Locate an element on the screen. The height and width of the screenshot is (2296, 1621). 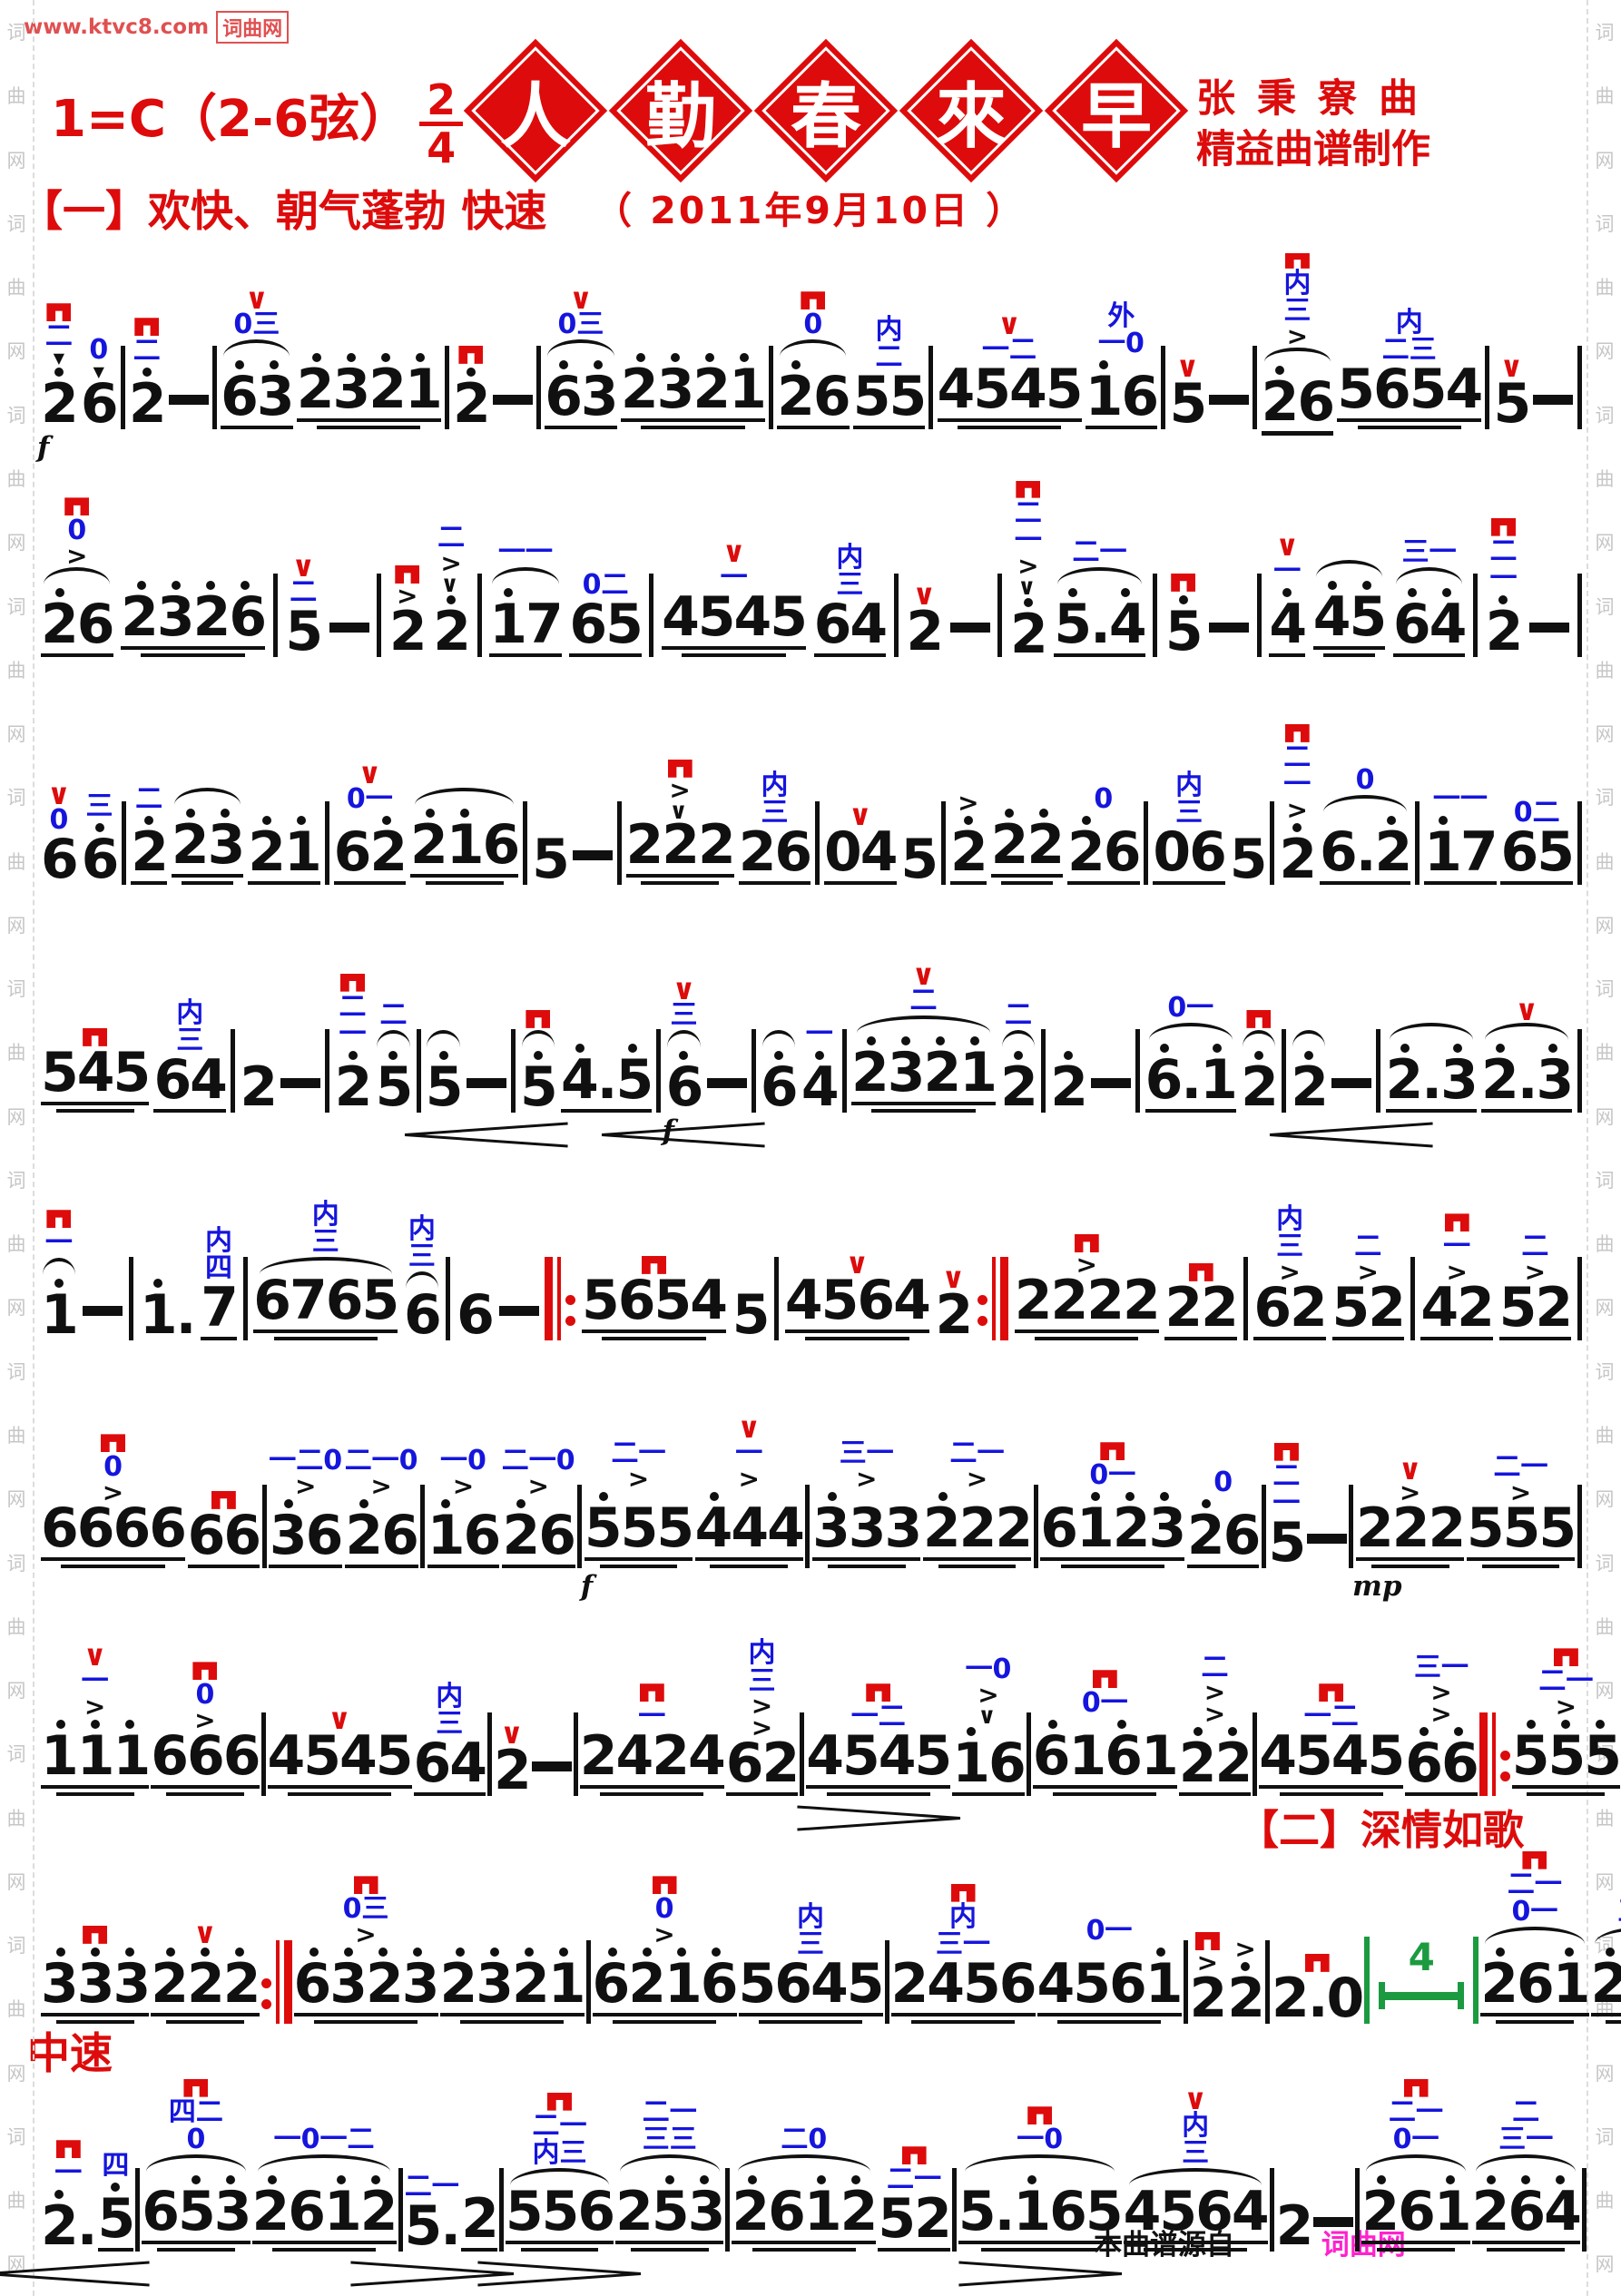
bow-marks: > > is located at coordinates (1440, 1703).